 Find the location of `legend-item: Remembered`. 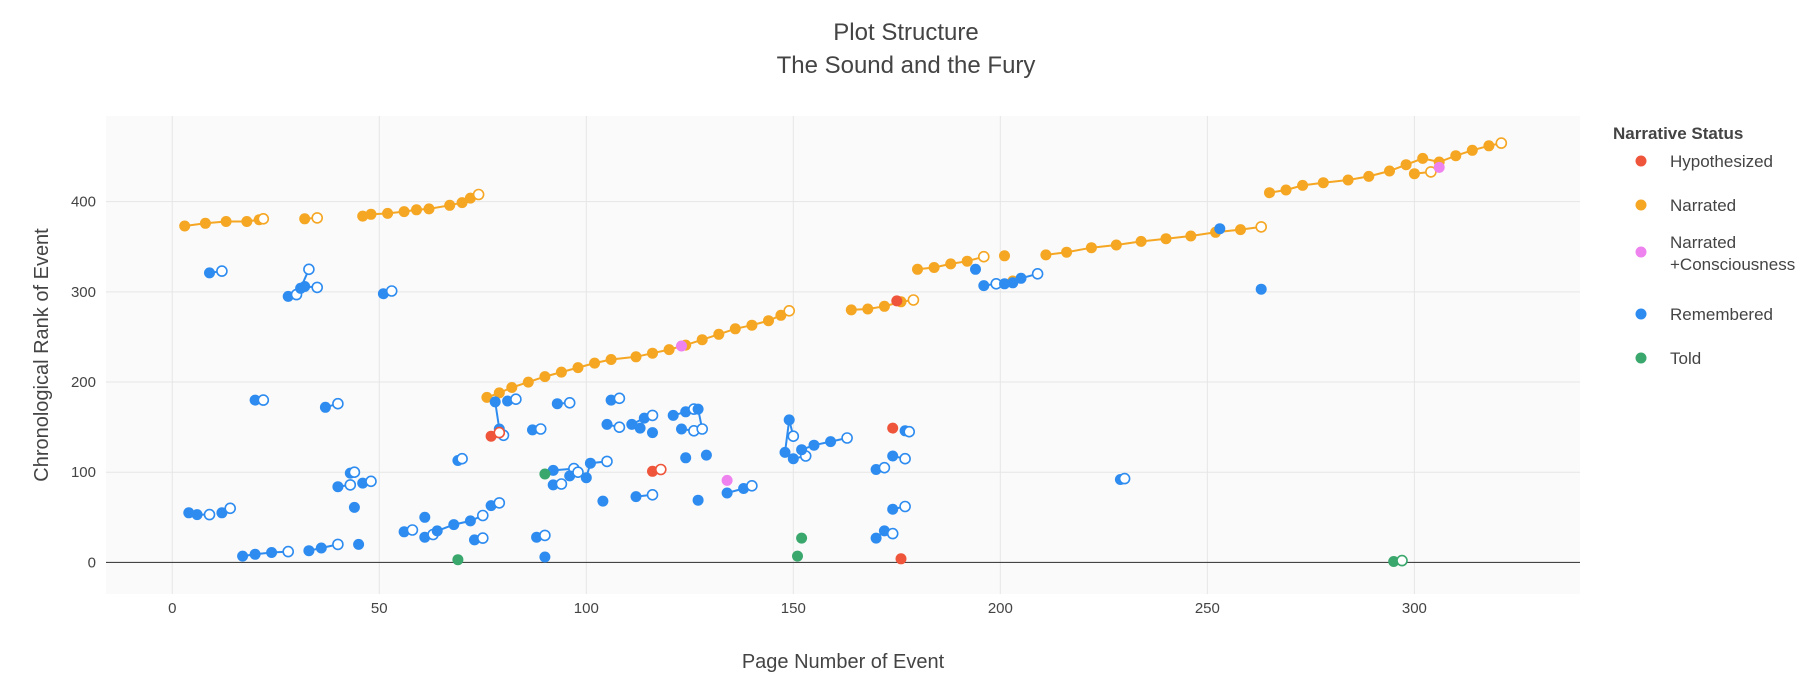

legend-item: Remembered is located at coordinates (1704, 314).